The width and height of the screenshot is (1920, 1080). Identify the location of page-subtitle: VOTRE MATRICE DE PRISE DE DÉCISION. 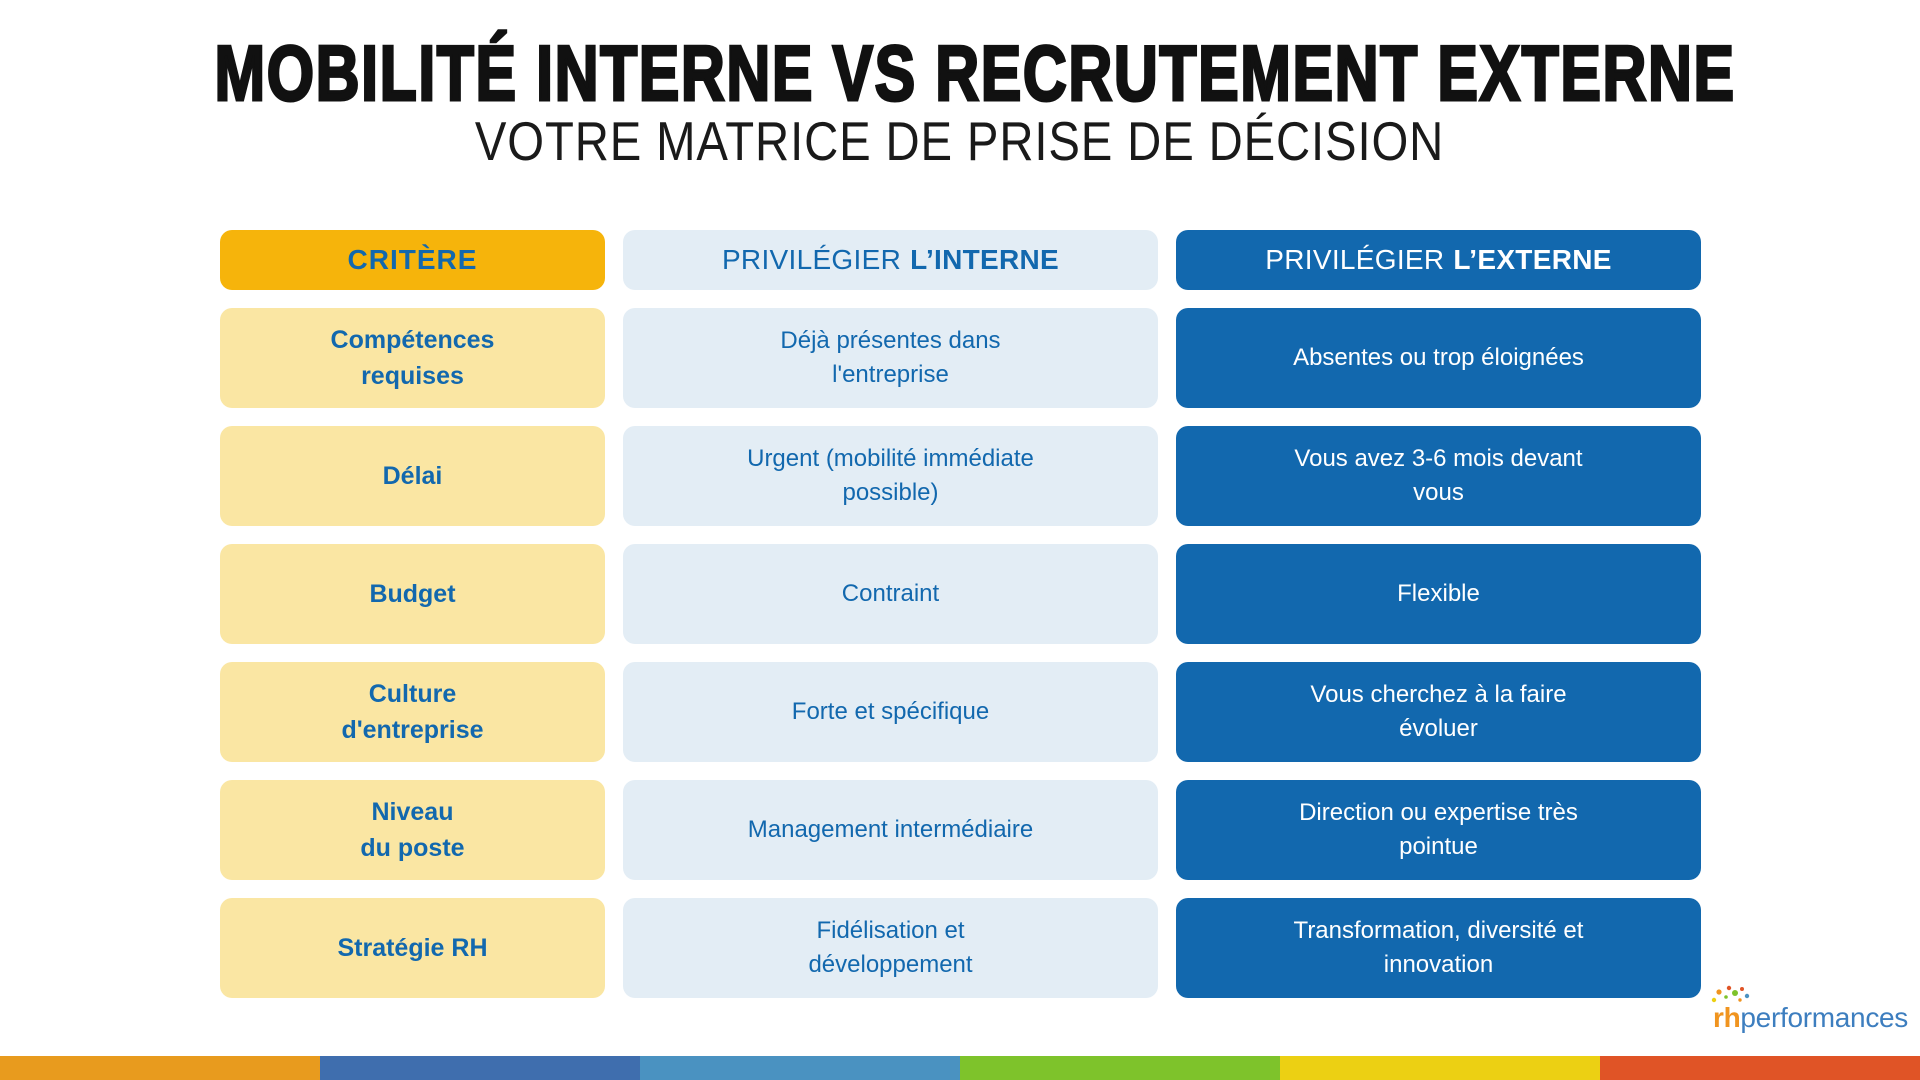
(960, 141).